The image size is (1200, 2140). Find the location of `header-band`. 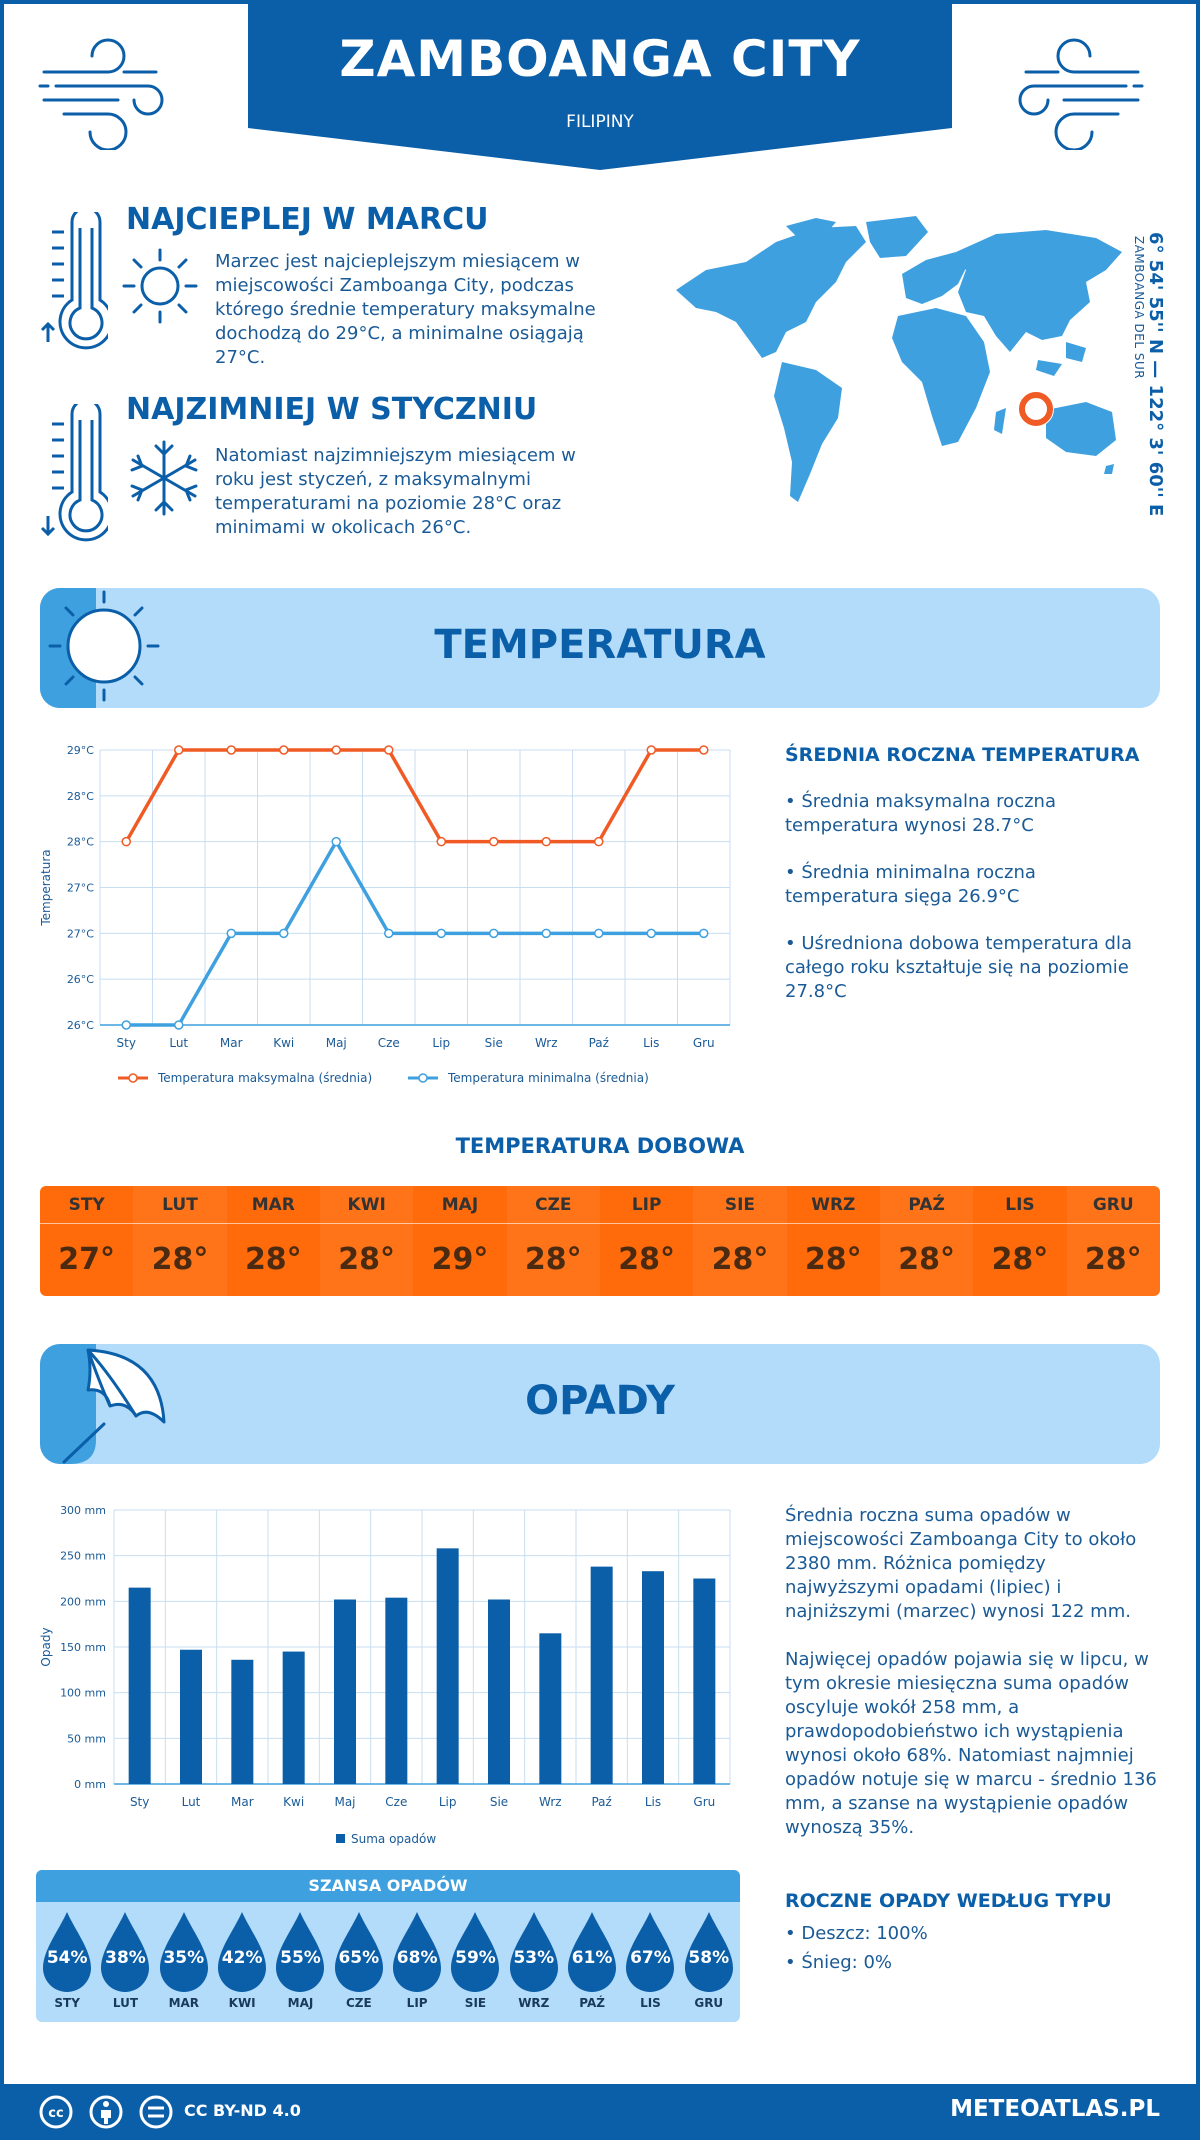

header-band is located at coordinates (600, 85).